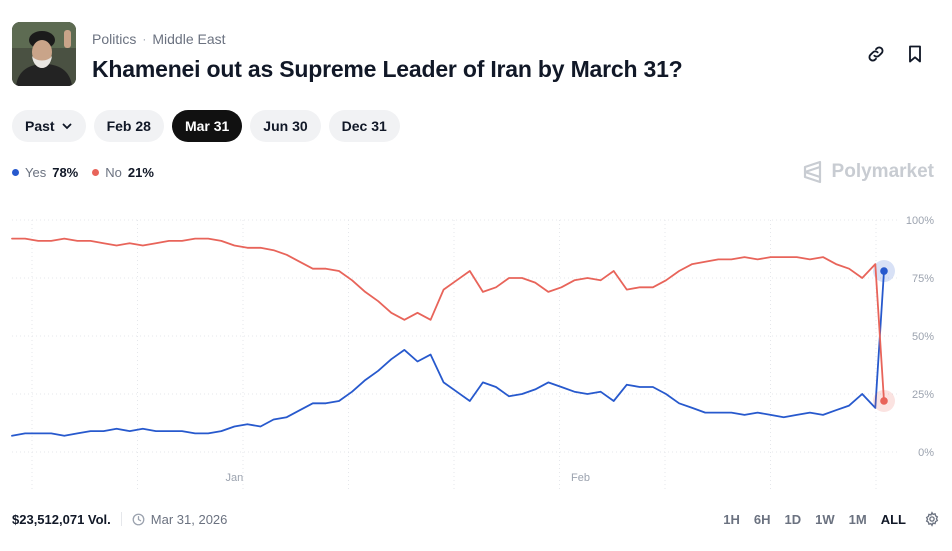  What do you see at coordinates (876, 54) in the screenshot?
I see `link-icon` at bounding box center [876, 54].